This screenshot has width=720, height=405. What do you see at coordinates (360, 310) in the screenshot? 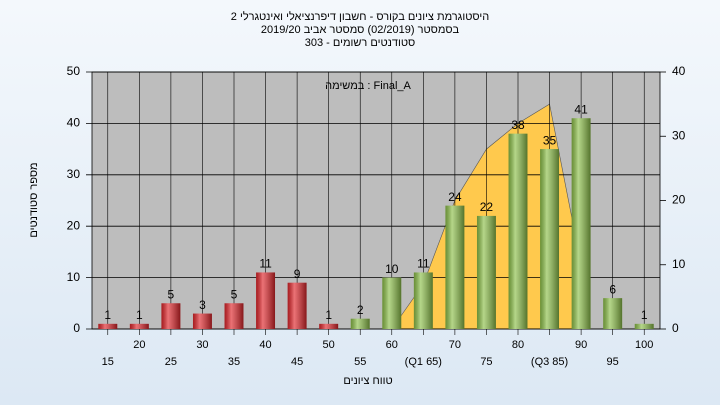
I see `value-label: 2` at bounding box center [360, 310].